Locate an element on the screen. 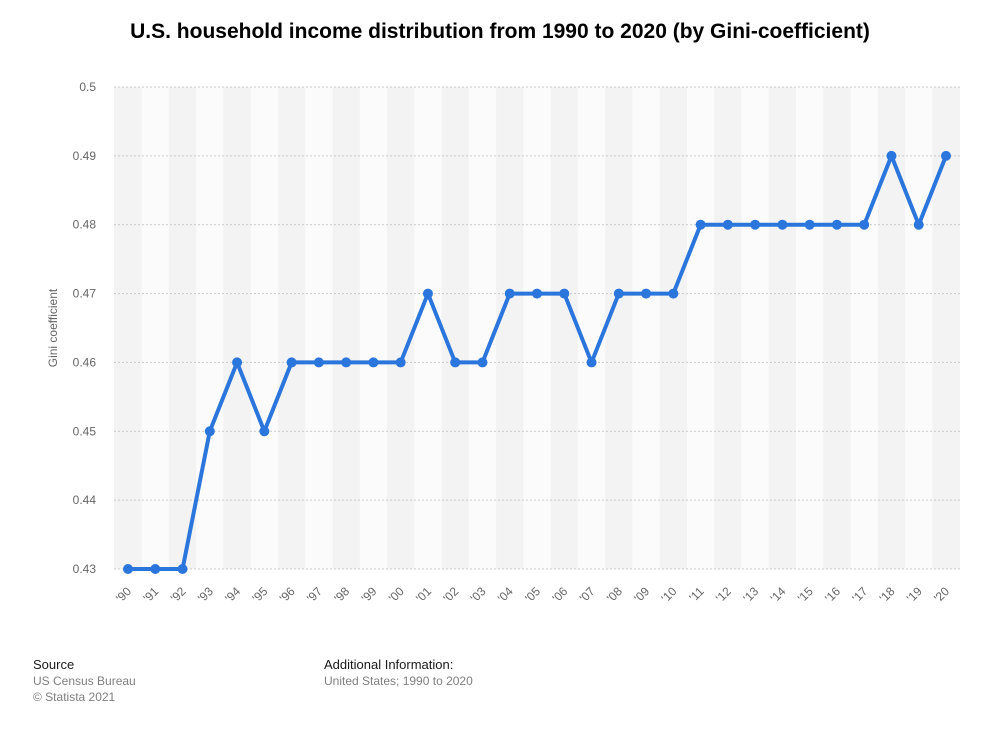 This screenshot has width=1000, height=743. x-tick-label: '03 is located at coordinates (478, 594).